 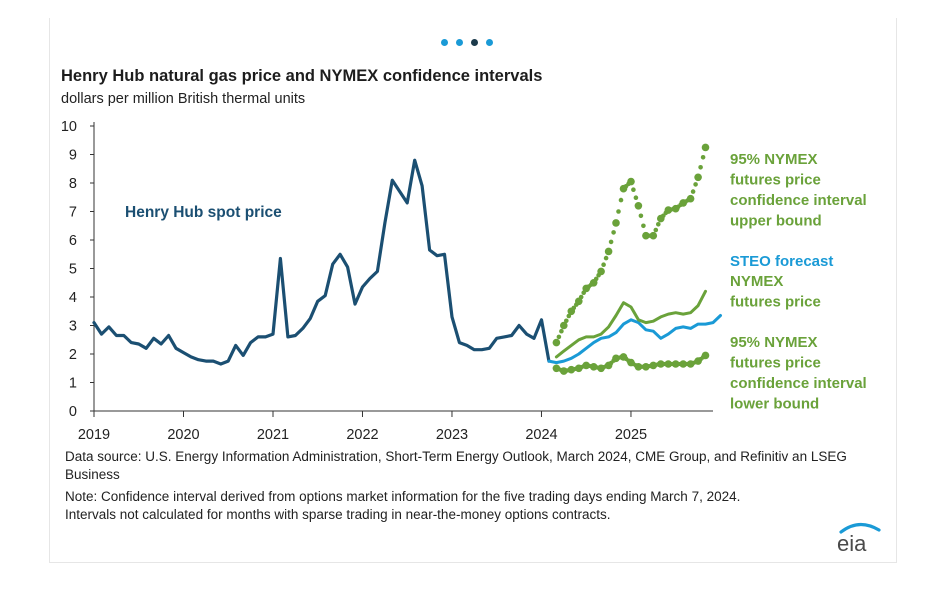 I want to click on x-tick-label: 2025, so click(x=631, y=435).